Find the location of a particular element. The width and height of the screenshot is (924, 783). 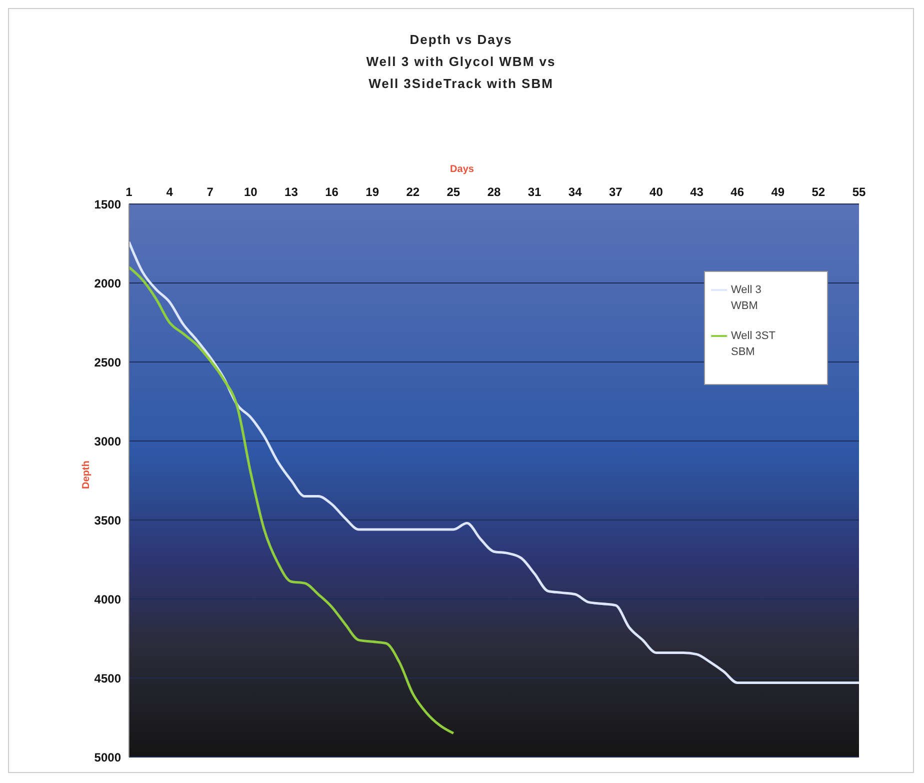

y-tick-label: 4500 is located at coordinates (108, 678).